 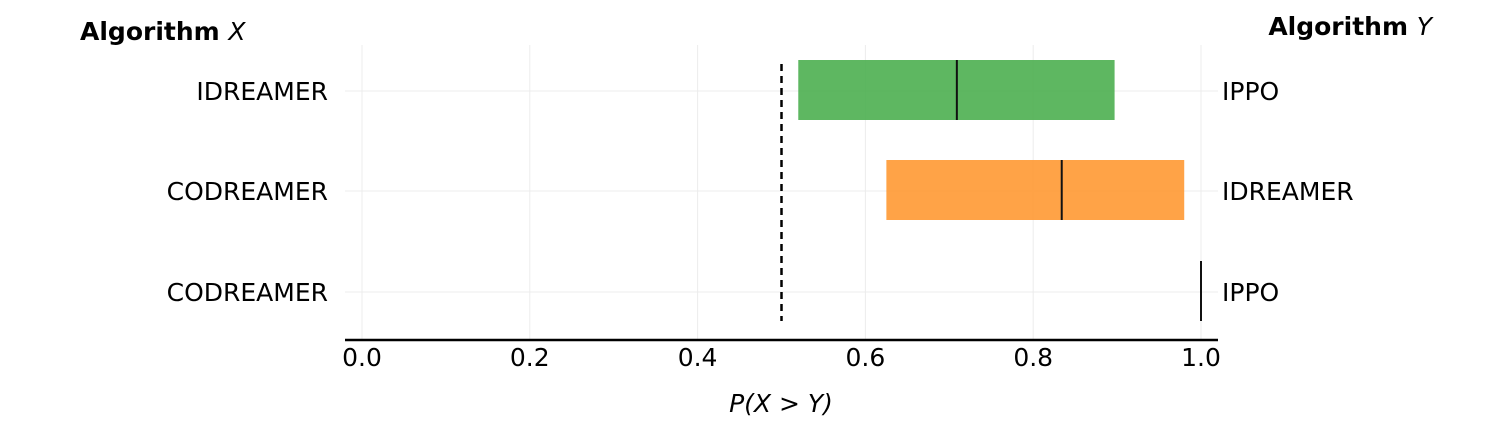 I want to click on x-axis: 0.0 0.2 0.4 0.6 0.8 1.0, so click(x=781, y=355).